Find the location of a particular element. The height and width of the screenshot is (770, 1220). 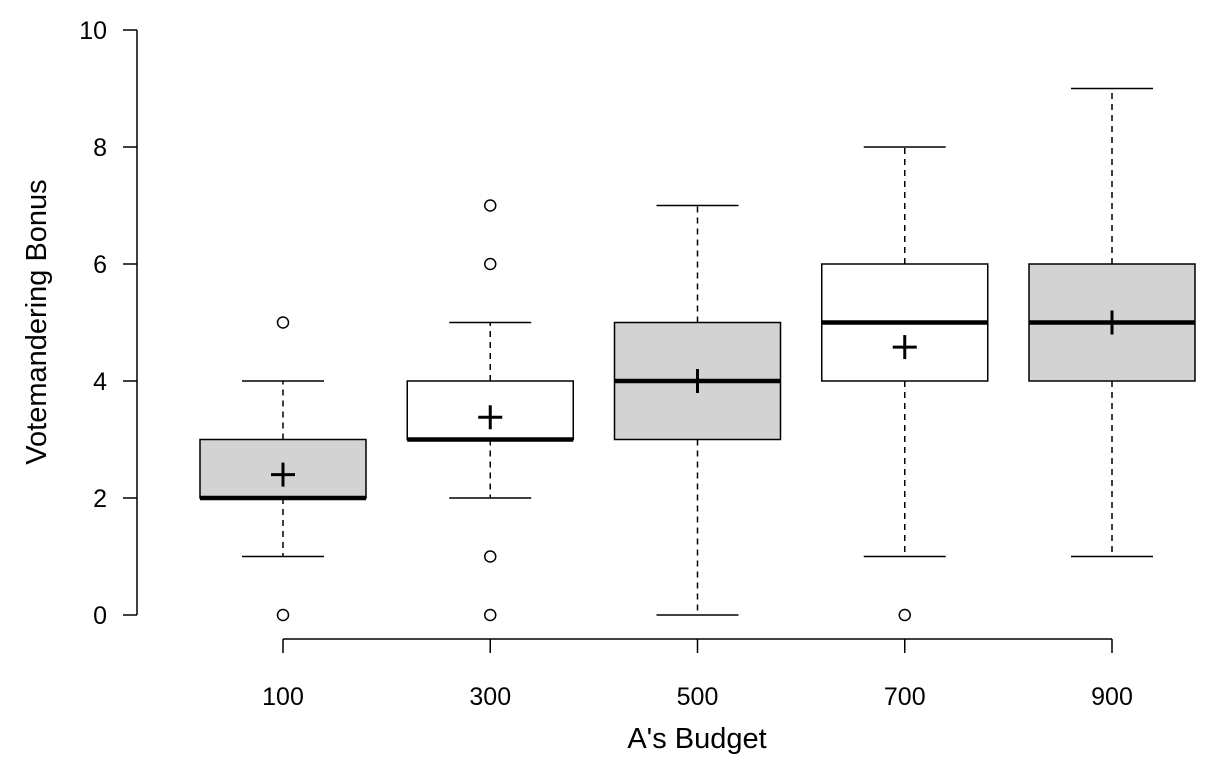

x-tick-label: 500 is located at coordinates (698, 697).